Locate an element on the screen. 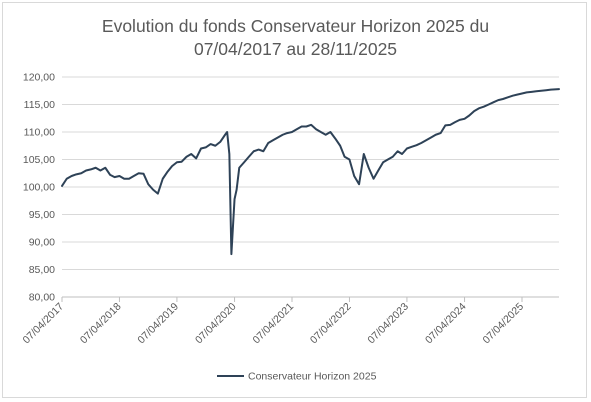 The width and height of the screenshot is (591, 402). legend-label: Conservateur Horizon 2025 is located at coordinates (312, 377).